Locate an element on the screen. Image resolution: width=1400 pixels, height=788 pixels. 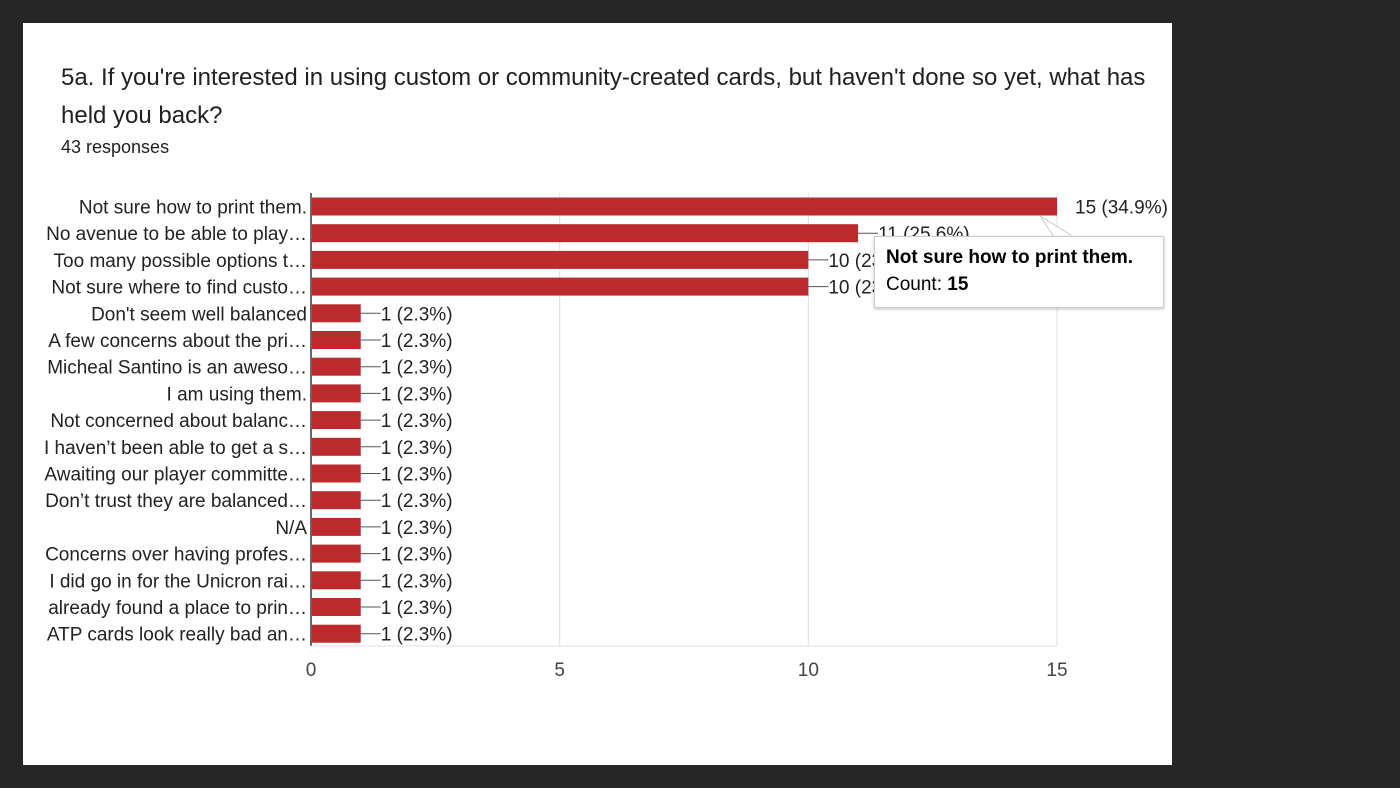
tooltip-count-value: 15 is located at coordinates (958, 284).